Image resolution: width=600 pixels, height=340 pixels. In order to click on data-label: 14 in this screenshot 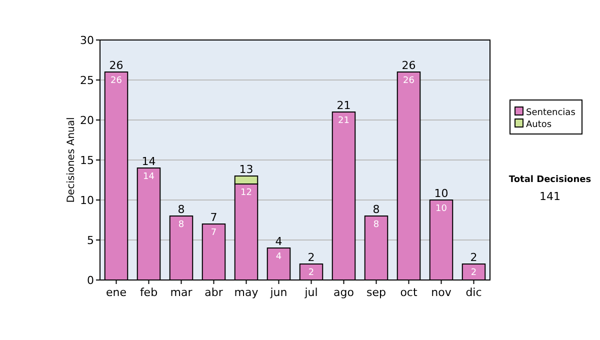, I will do `click(149, 177)`.